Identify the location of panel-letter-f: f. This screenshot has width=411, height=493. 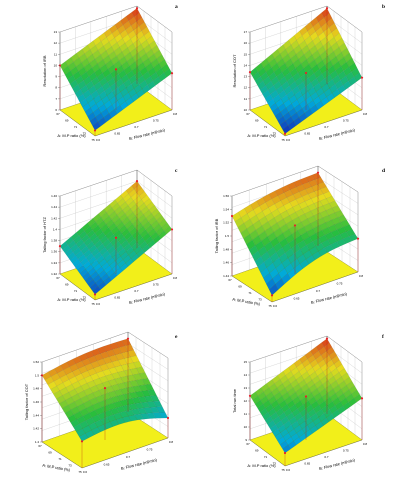
(383, 337).